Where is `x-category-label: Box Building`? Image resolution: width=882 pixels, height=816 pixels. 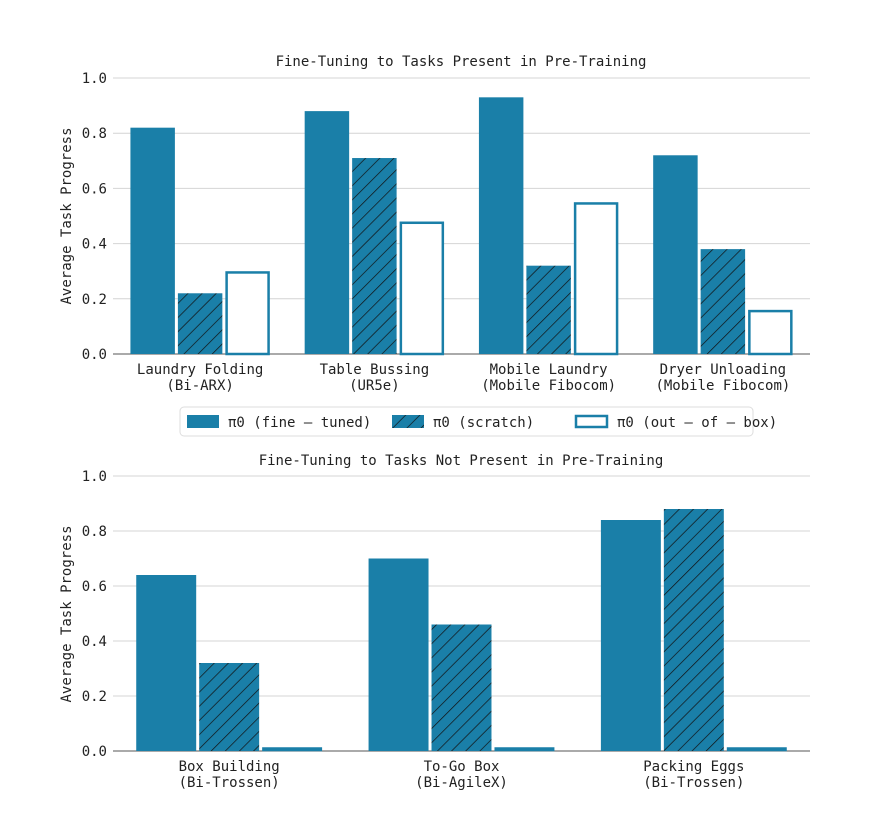 x-category-label: Box Building is located at coordinates (229, 767).